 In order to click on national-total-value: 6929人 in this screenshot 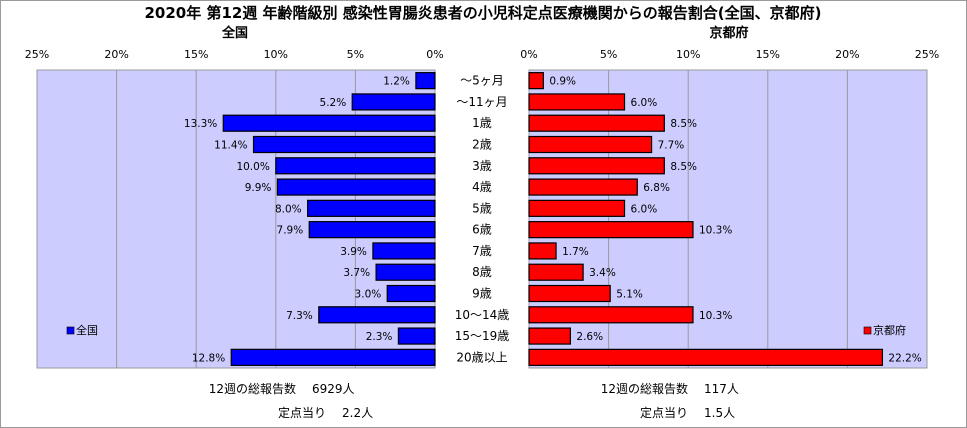, I will do `click(333, 389)`.